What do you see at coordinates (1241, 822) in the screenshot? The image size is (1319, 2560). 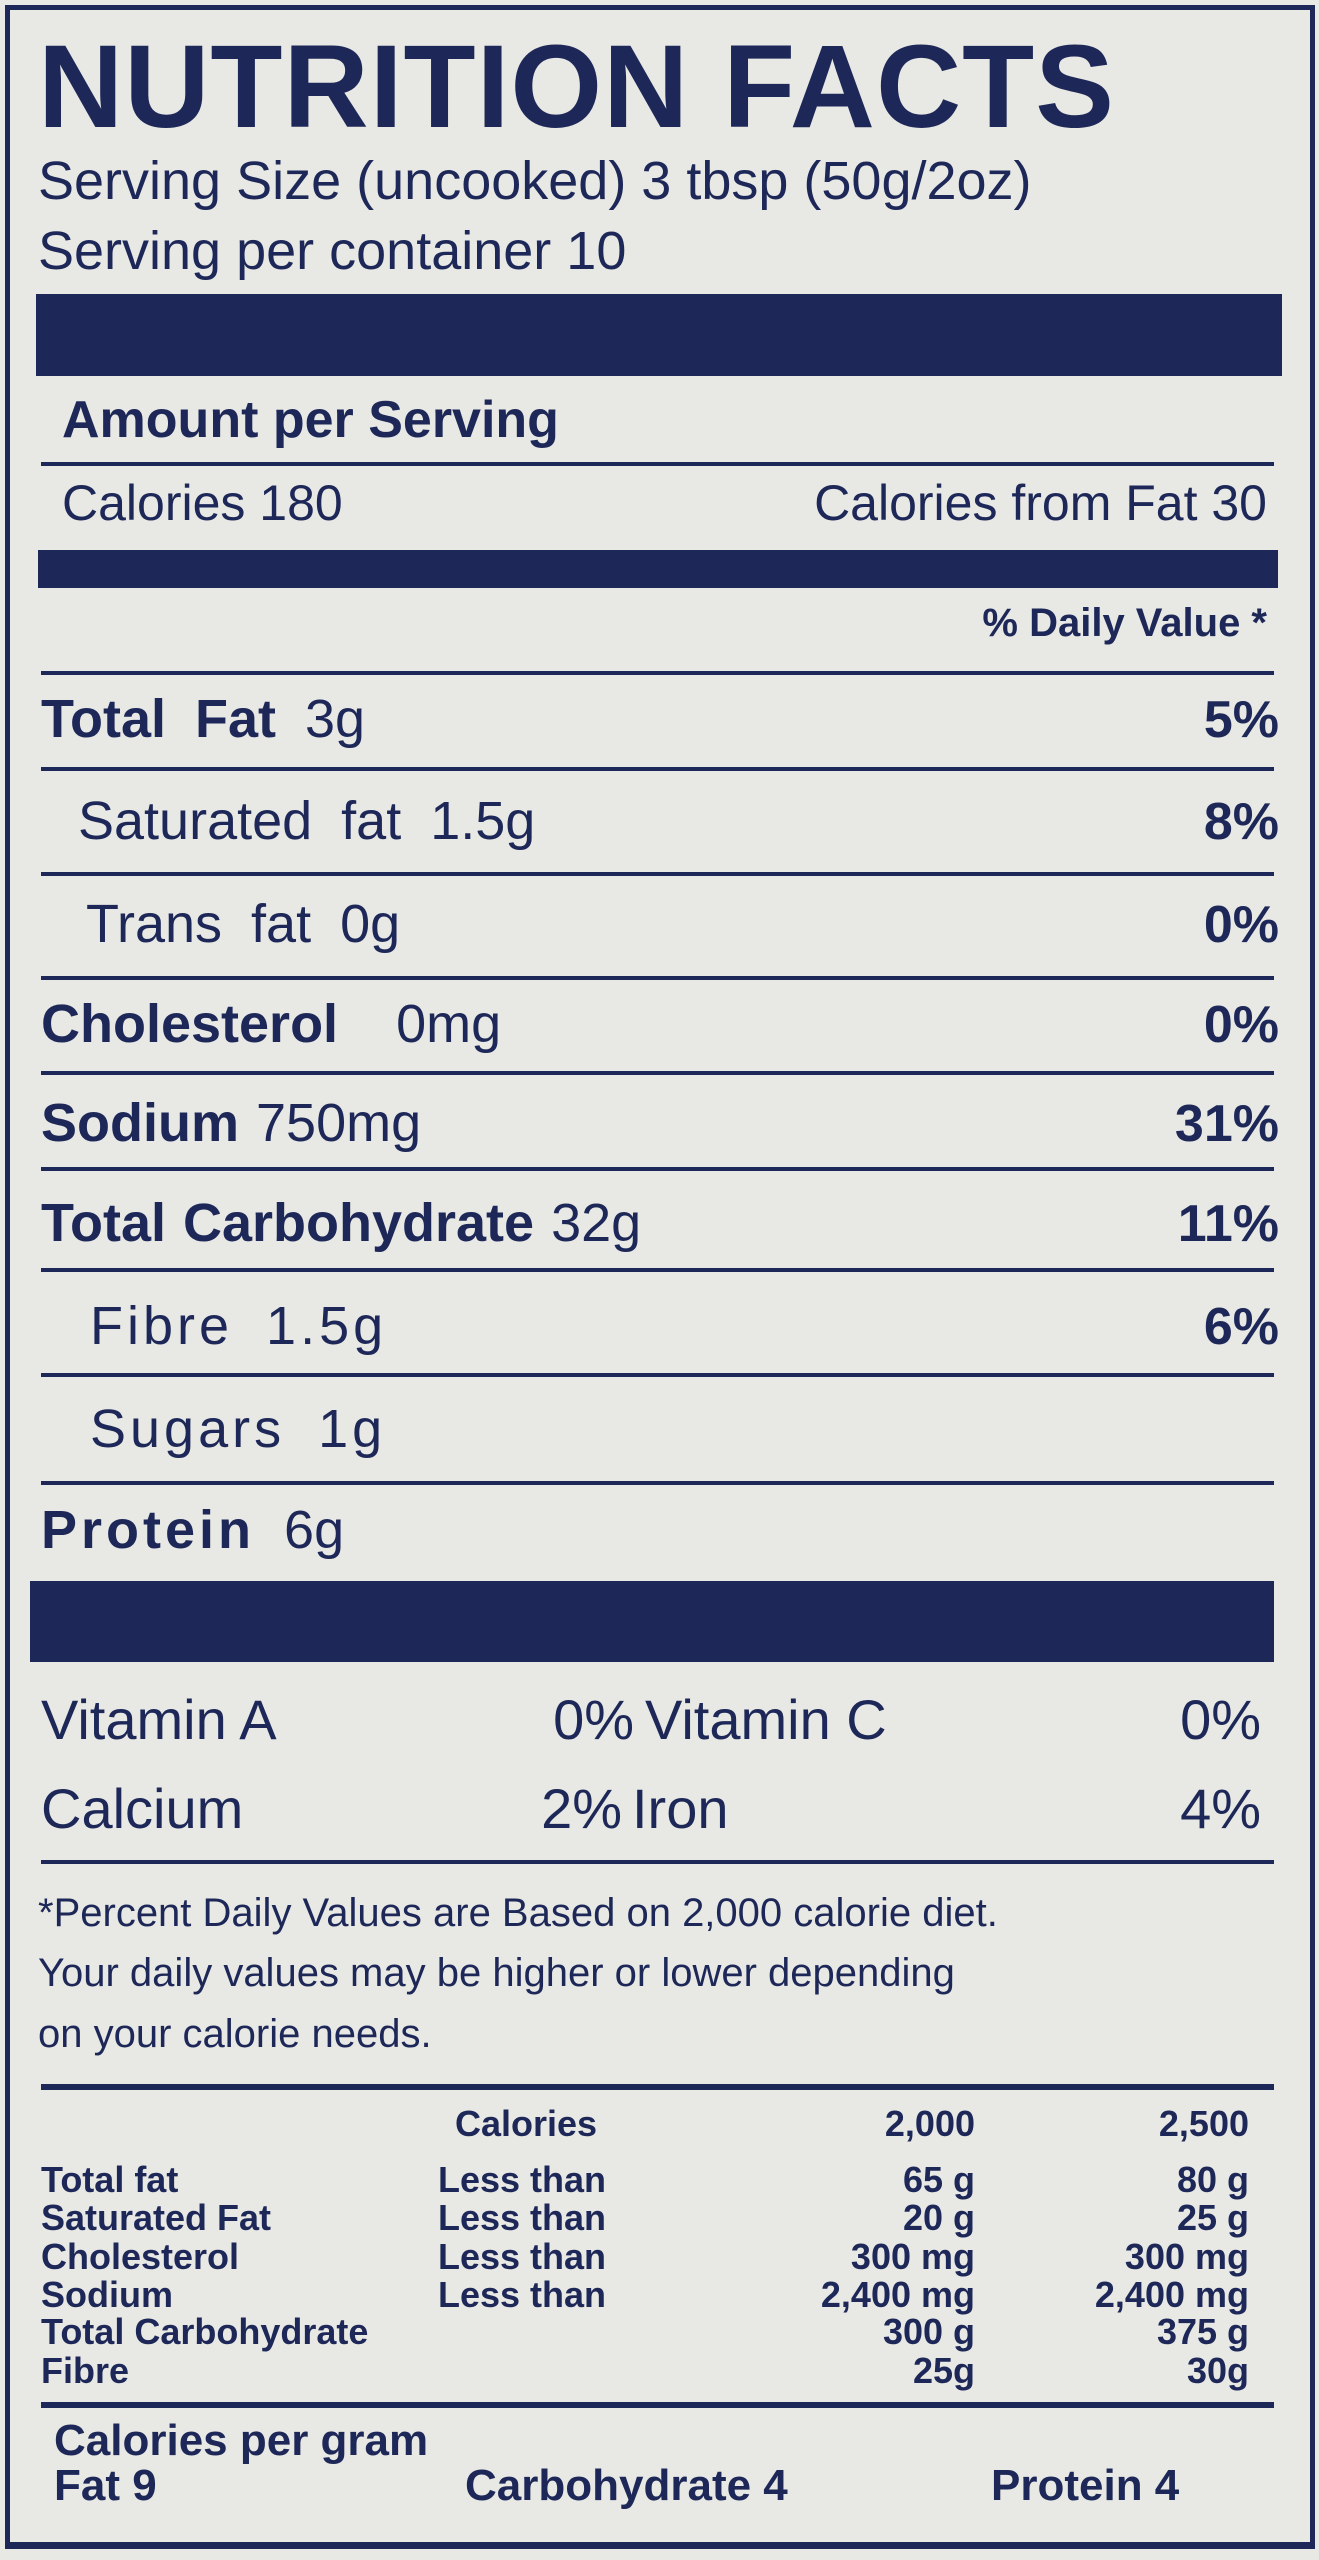 I see `nutrient-dv: 8%` at bounding box center [1241, 822].